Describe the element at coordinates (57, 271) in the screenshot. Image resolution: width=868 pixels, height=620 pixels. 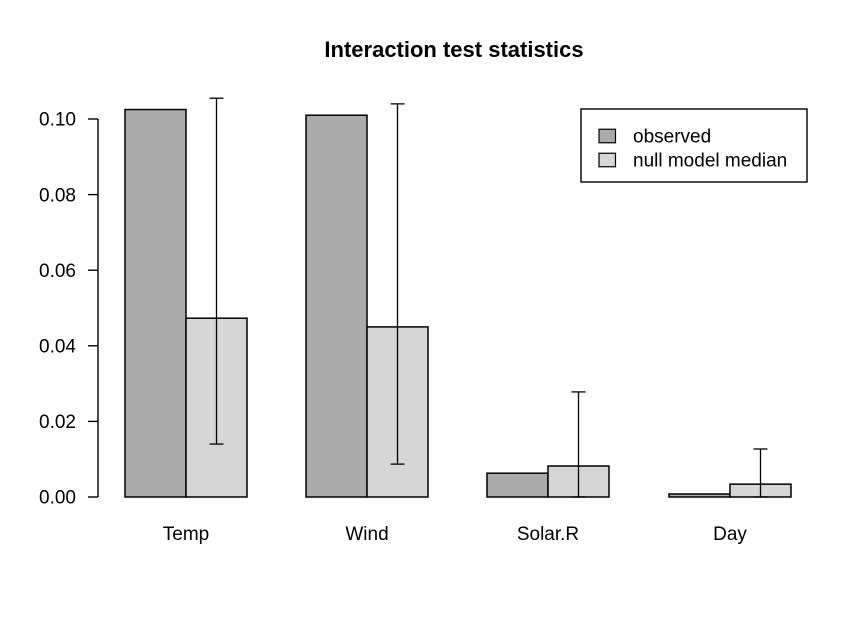
I see `y-tick-label: 0.06` at that location.